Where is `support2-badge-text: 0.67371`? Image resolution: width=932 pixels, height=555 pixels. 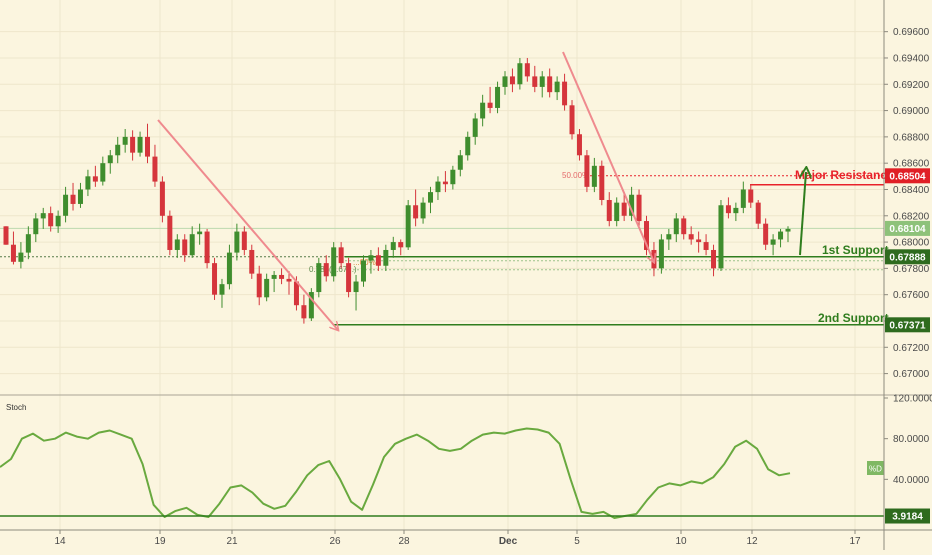
support2-badge-text: 0.67371 is located at coordinates (907, 325).